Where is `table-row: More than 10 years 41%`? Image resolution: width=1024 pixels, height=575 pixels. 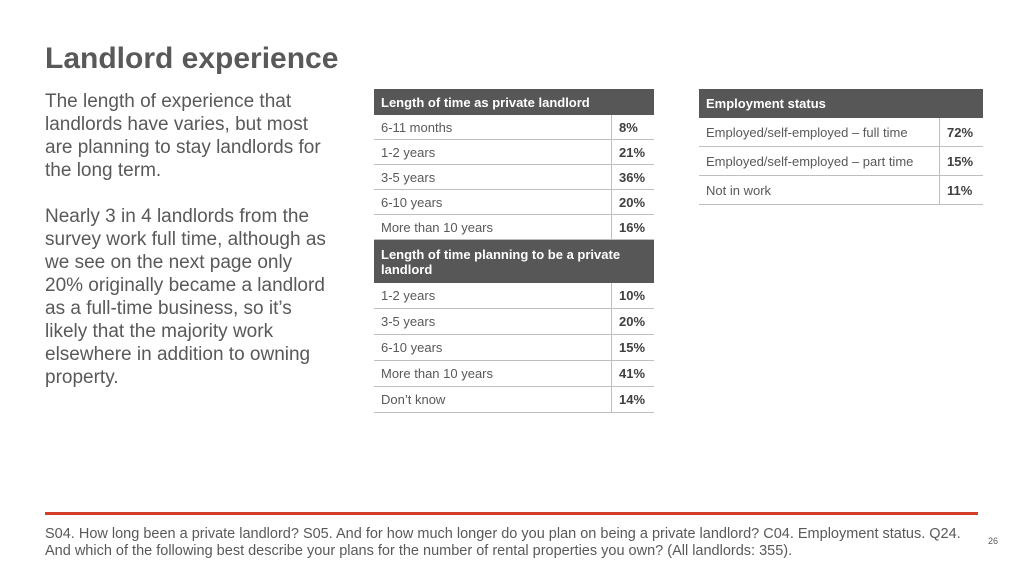
table-row: More than 10 years 41% is located at coordinates (514, 373).